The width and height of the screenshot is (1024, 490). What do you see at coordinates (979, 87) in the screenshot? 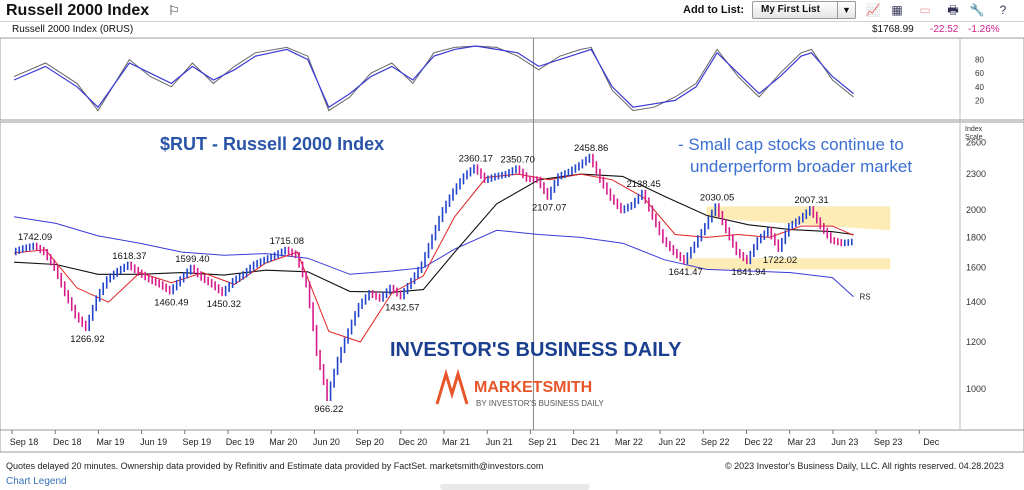
I see `osc-tick-label: 40` at bounding box center [979, 87].